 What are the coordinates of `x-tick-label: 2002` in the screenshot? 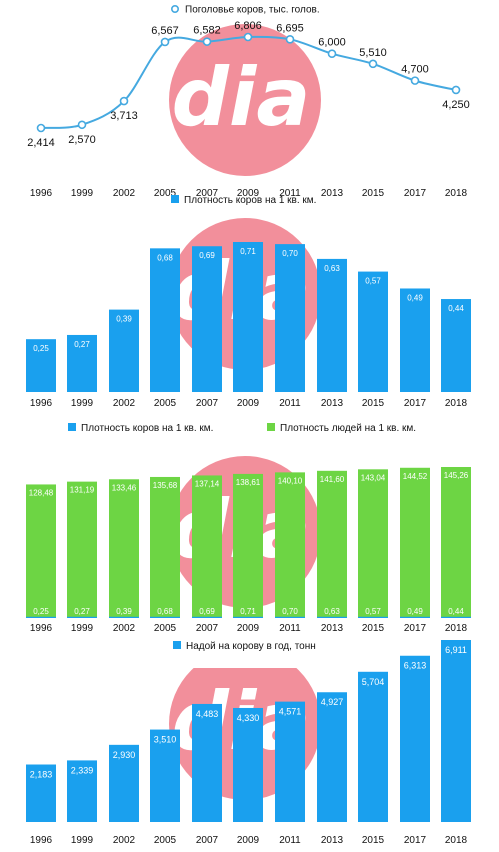 It's located at (124, 193).